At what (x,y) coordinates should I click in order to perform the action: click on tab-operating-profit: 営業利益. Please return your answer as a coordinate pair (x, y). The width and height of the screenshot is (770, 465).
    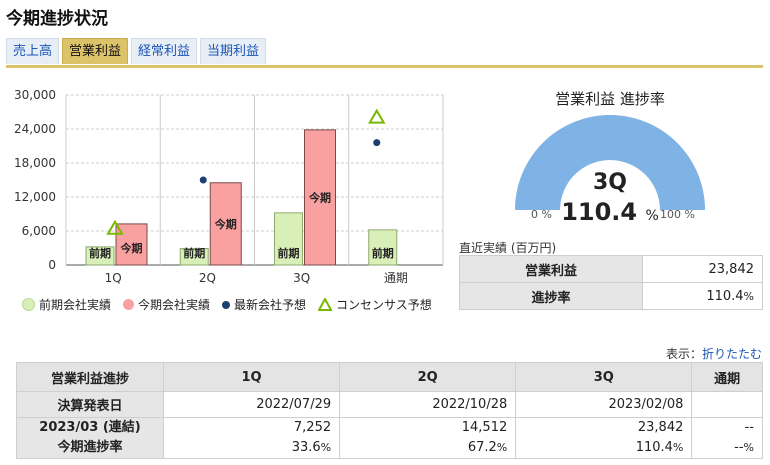
    Looking at the image, I should click on (95, 51).